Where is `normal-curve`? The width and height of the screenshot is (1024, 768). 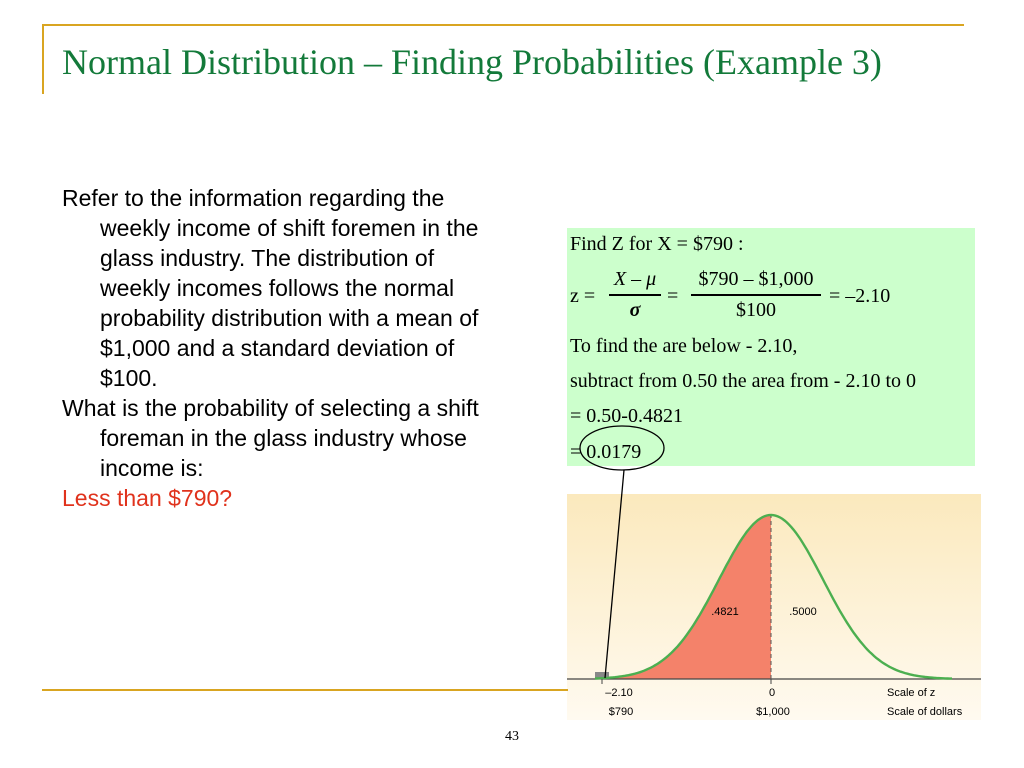 normal-curve is located at coordinates (773, 596).